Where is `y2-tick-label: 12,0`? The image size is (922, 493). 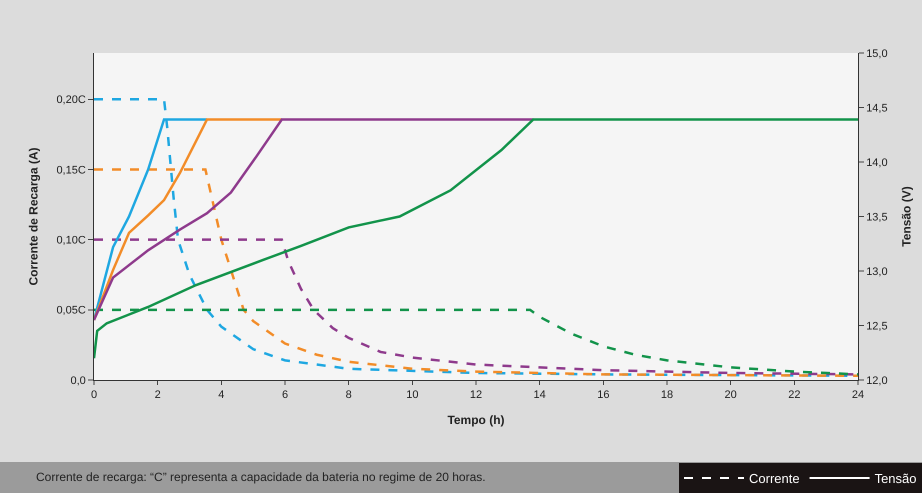
y2-tick-label: 12,0 is located at coordinates (877, 380).